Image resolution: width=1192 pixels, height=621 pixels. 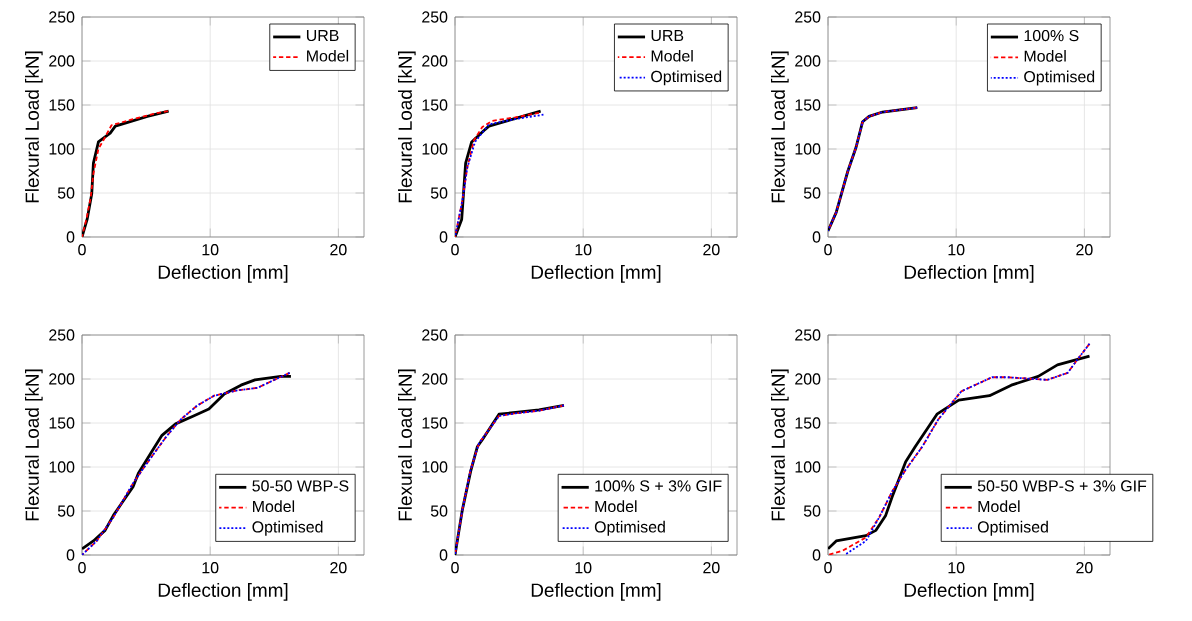 What do you see at coordinates (658, 486) in the screenshot?
I see `legend-label: 100% S + 3% GIF` at bounding box center [658, 486].